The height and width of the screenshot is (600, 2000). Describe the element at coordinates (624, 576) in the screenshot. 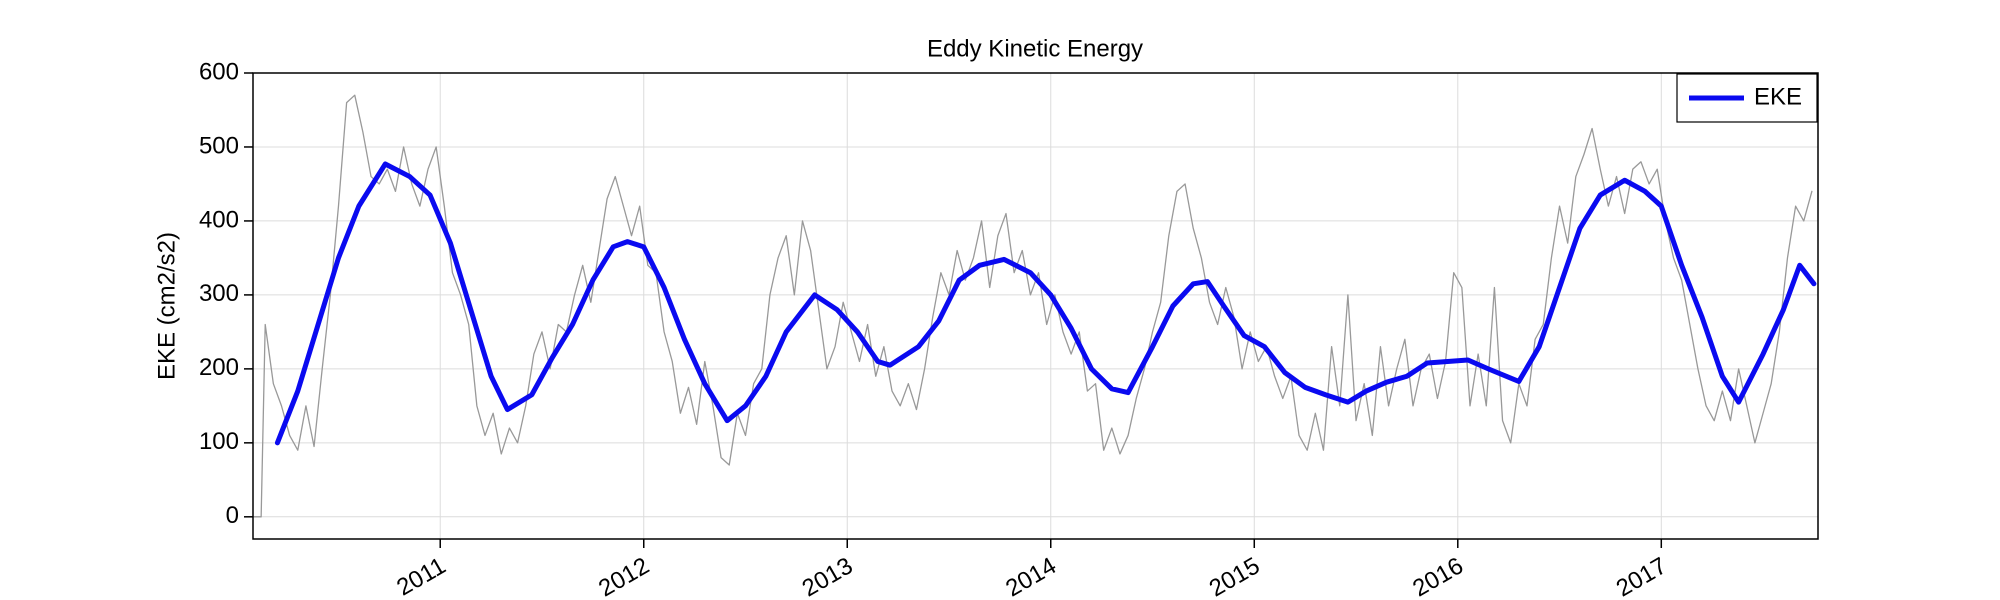

I see `x-tick-label: 2012` at that location.